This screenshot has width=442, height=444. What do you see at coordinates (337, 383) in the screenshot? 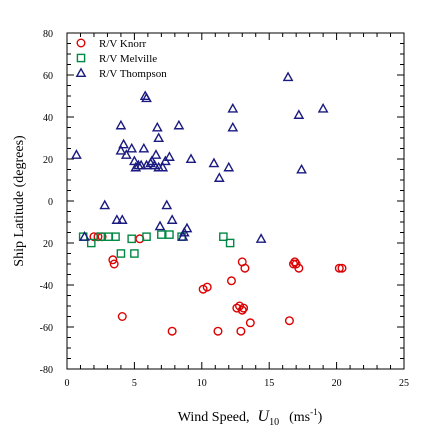
I see `x-tick-label: 20` at bounding box center [337, 383].